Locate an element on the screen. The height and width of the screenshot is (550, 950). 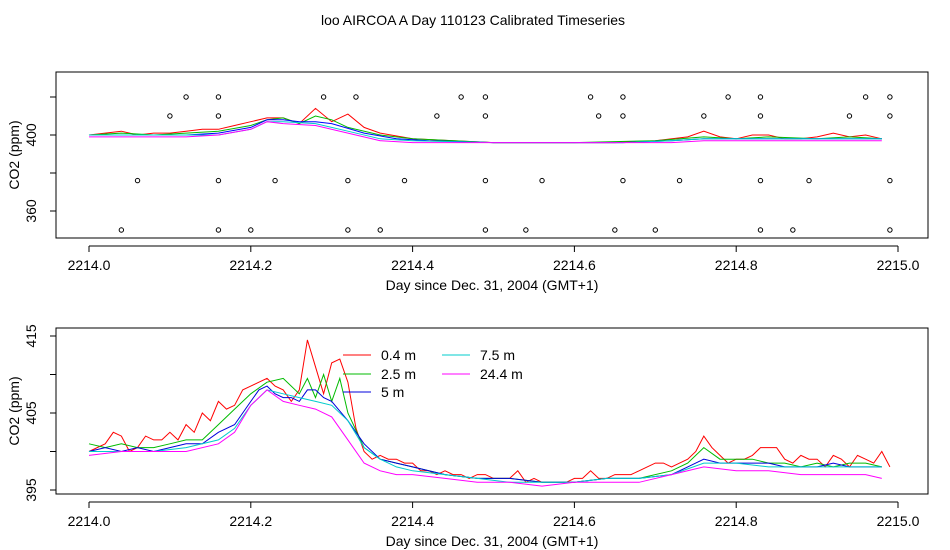
x-axis-label-1: Day since Dec. 31, 2004 (GMT+1) is located at coordinates (492, 285).